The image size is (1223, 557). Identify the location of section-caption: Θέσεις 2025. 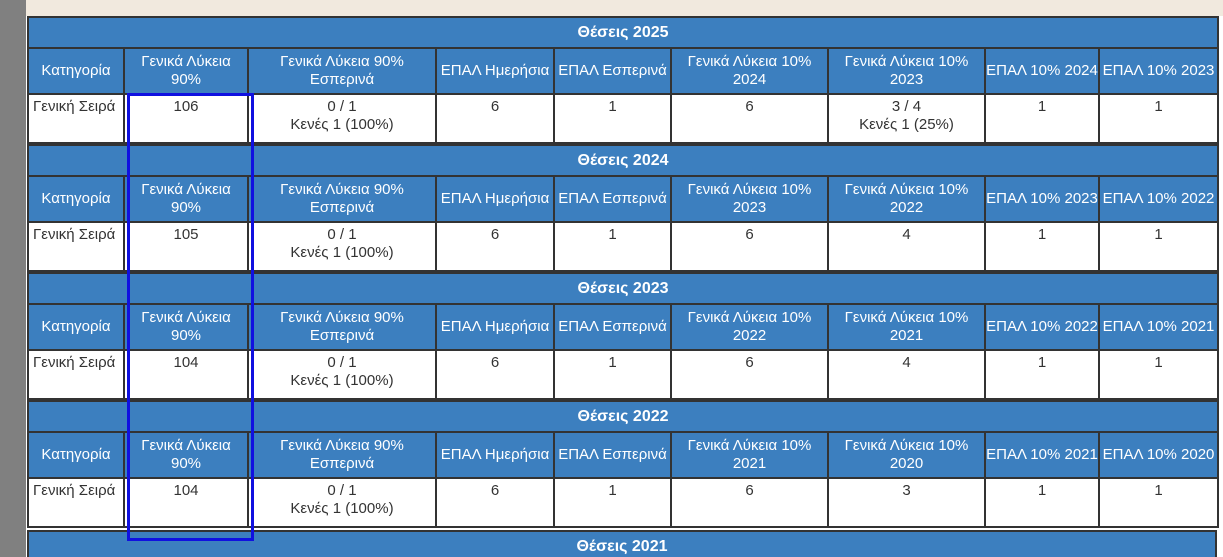
(623, 32).